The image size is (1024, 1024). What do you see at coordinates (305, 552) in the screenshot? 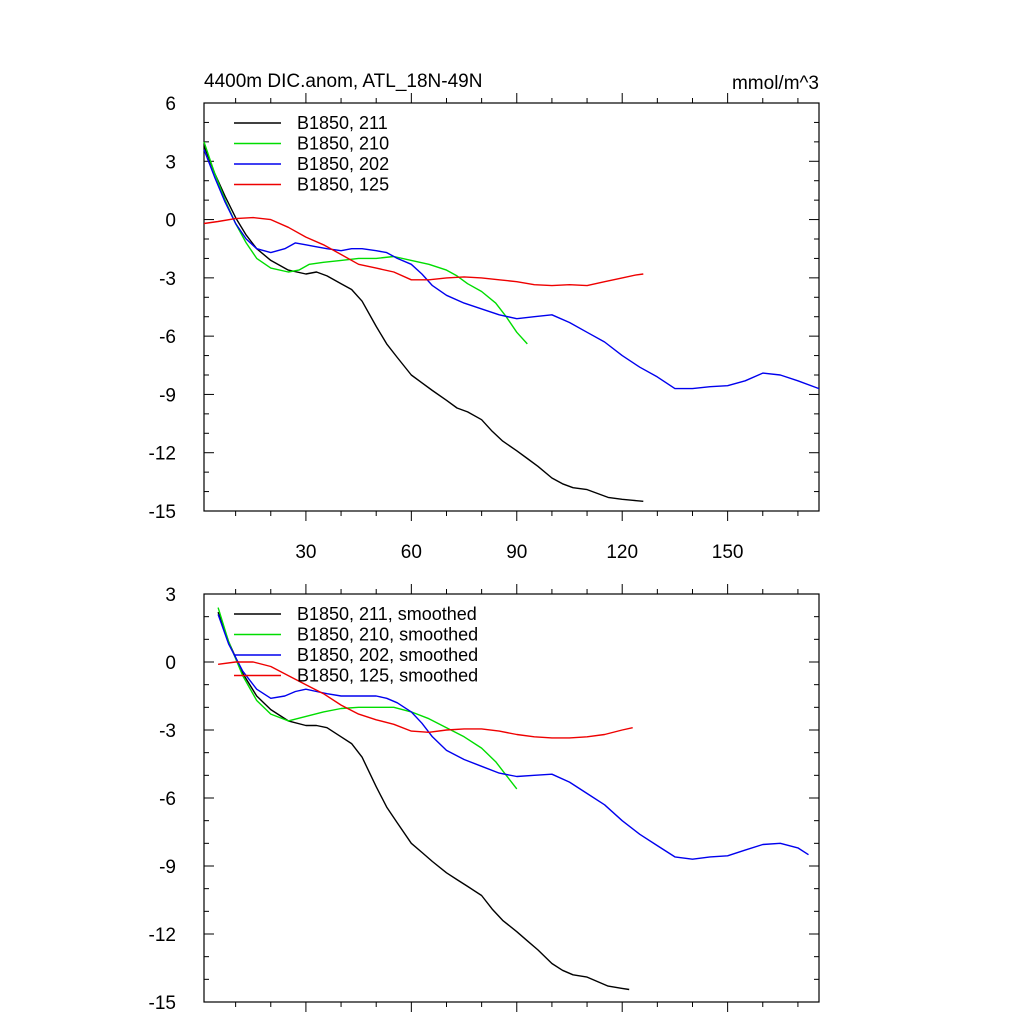
I see `x-tick-label: 30` at bounding box center [305, 552].